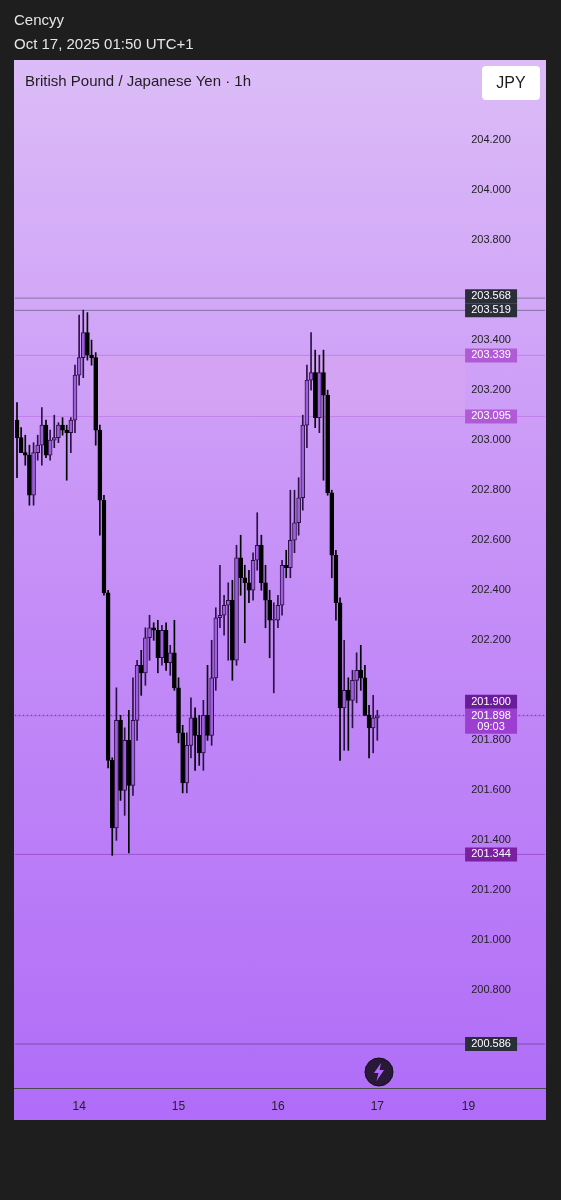 The image size is (561, 1200). I want to click on y-tick-label: 203.200, so click(491, 389).